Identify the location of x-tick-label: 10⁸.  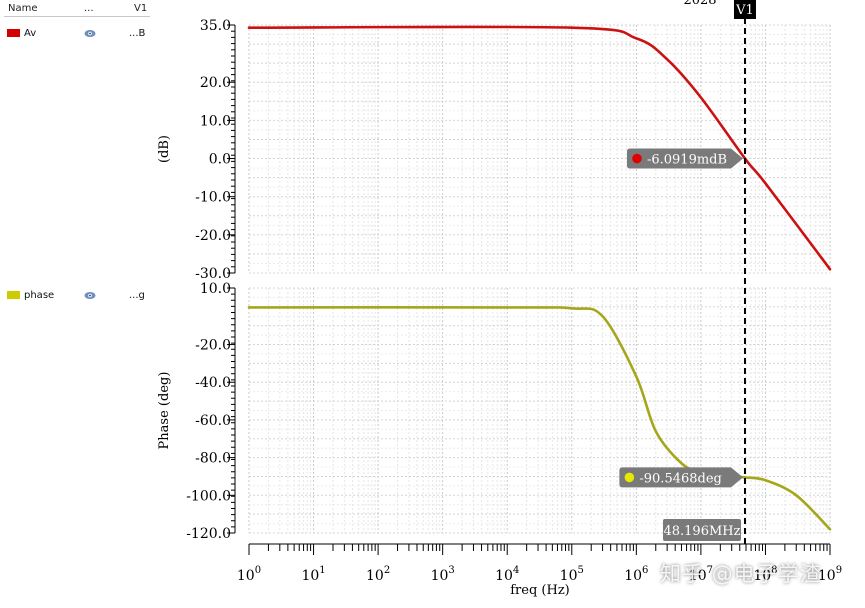
(765, 574).